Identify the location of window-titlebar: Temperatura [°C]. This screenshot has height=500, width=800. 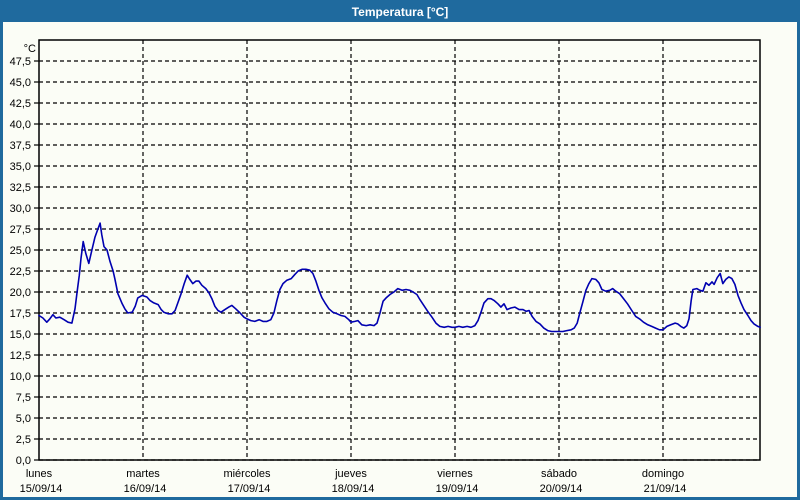
(400, 12).